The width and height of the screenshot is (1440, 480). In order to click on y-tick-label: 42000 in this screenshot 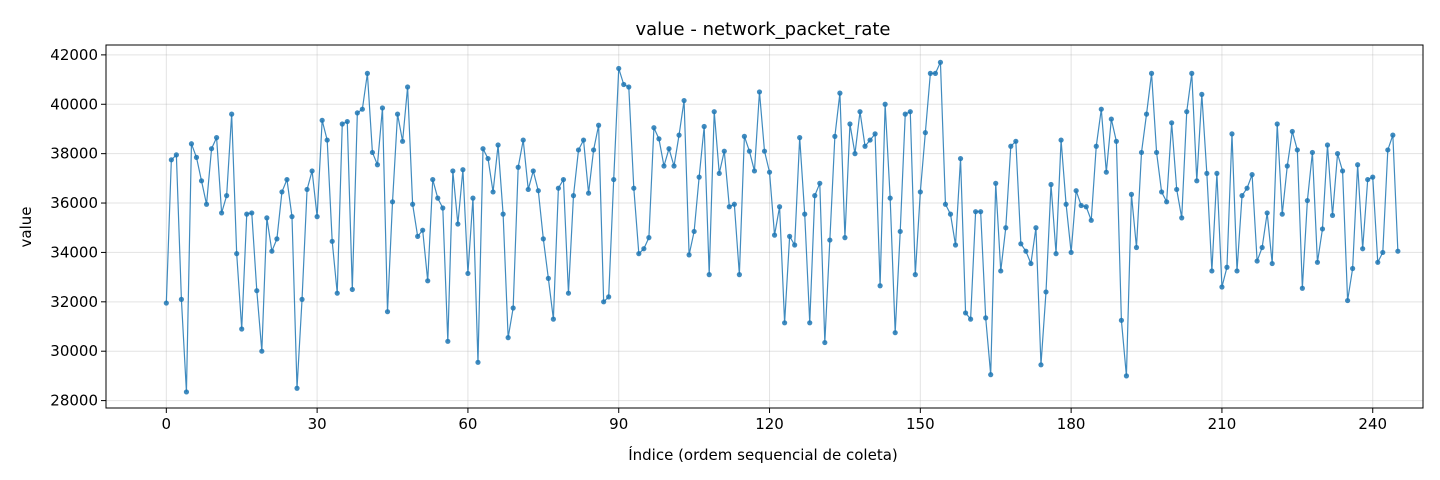, I will do `click(74, 55)`.